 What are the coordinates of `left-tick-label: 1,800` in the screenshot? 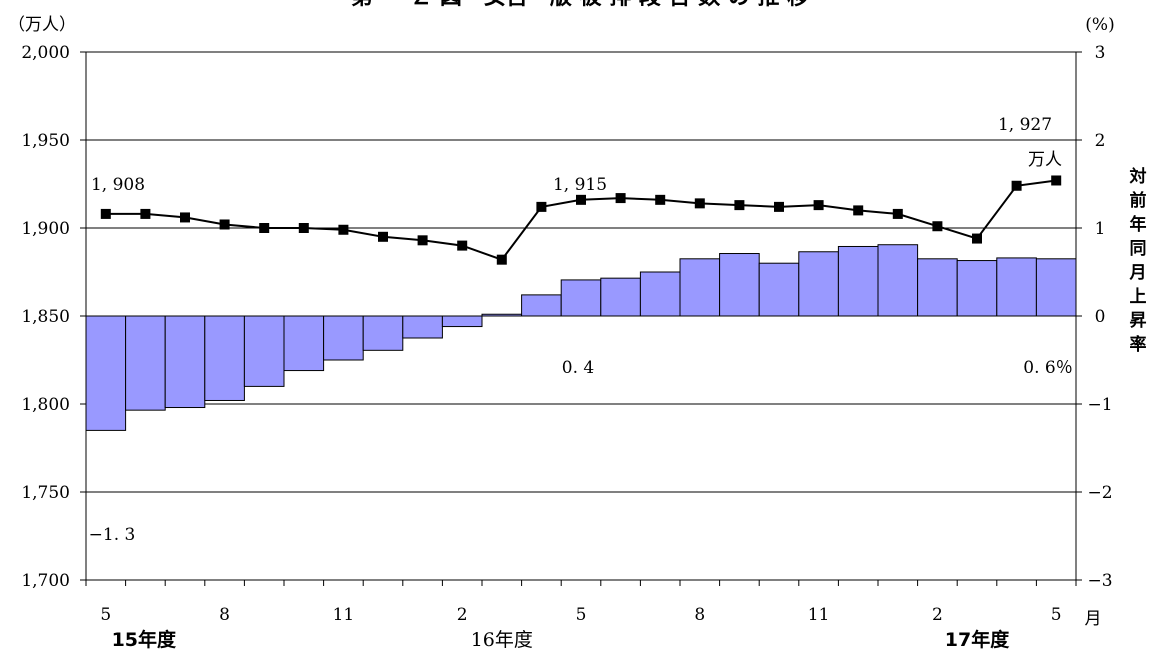 It's located at (45, 405).